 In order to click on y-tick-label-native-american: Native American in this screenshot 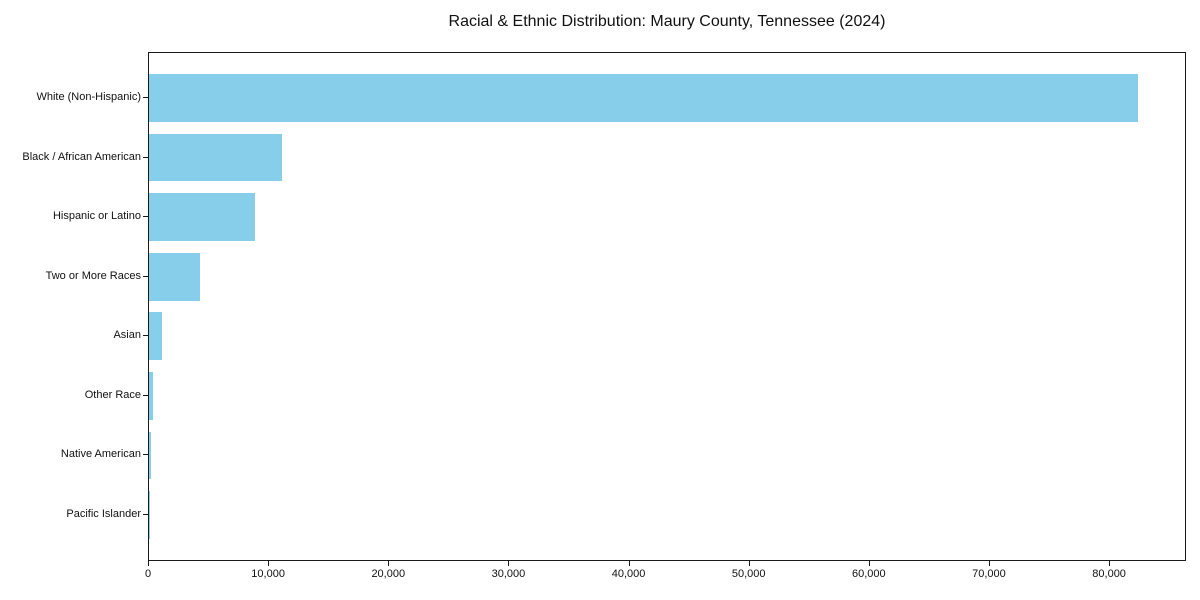, I will do `click(100, 454)`.